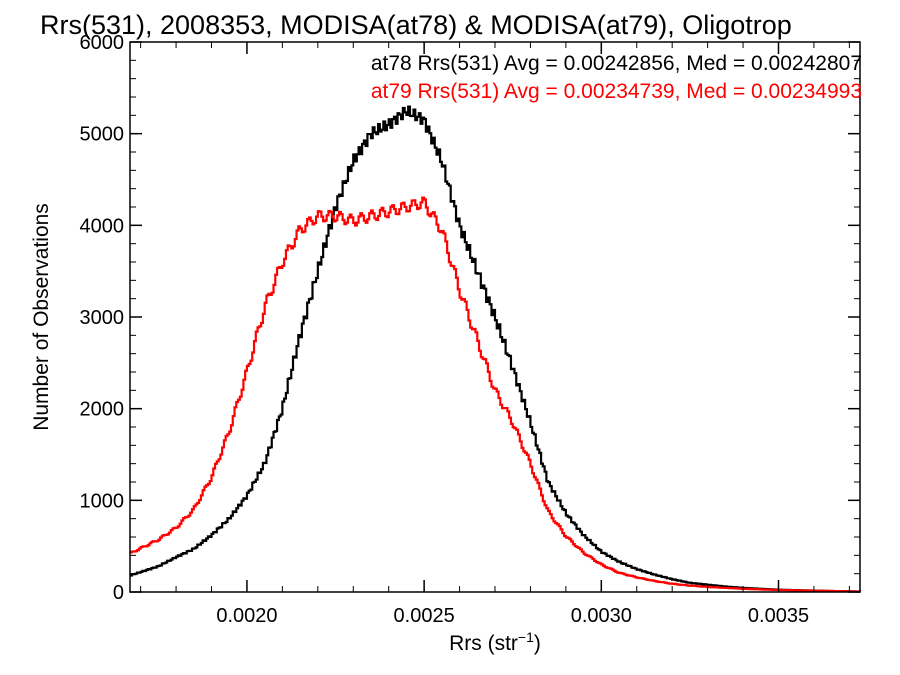 The image size is (900, 675). I want to click on y-tick-label: 2000, so click(102, 410).